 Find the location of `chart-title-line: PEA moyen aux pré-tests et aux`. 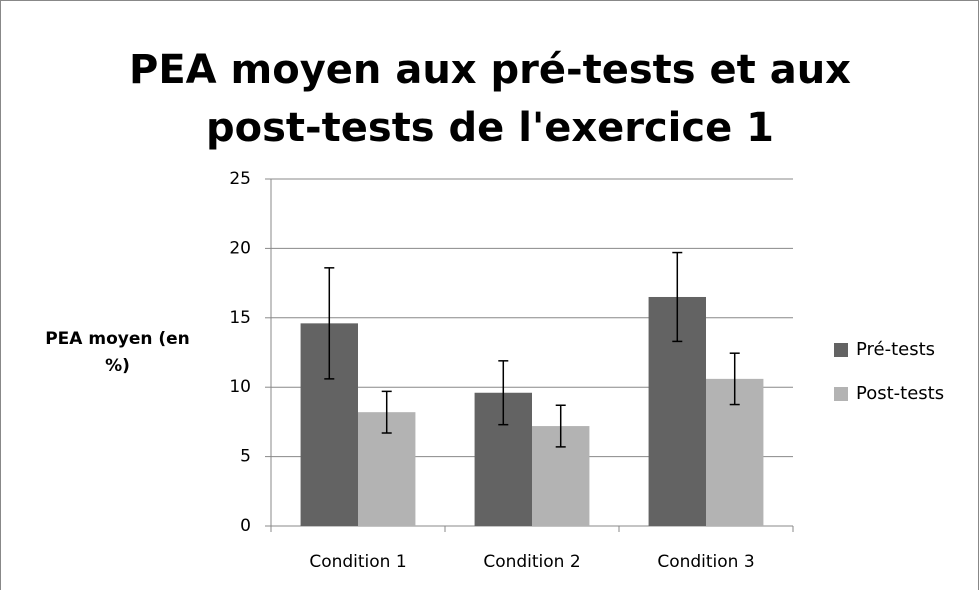

chart-title-line: PEA moyen aux pré-tests et aux is located at coordinates (490, 70).